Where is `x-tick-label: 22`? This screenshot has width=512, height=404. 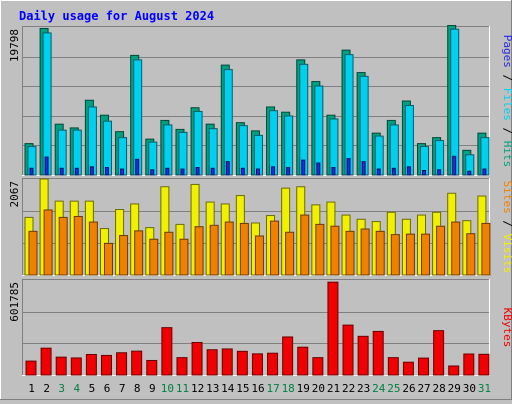
x-tick-label: 22 is located at coordinates (348, 388).